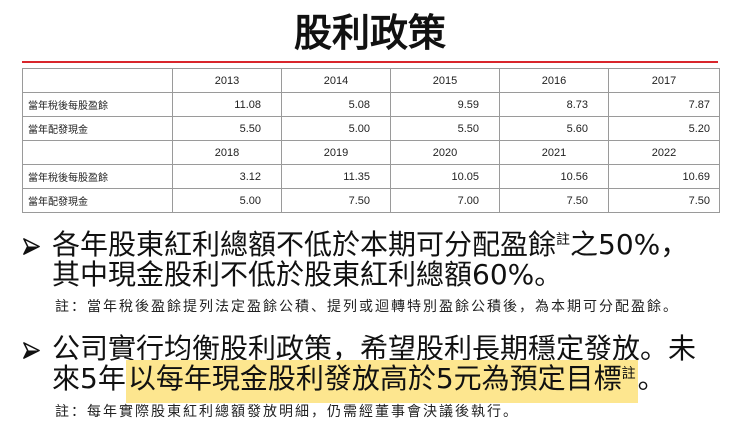 This screenshot has height=430, width=740. What do you see at coordinates (227, 176) in the screenshot?
I see `table-cell: 3.12` at bounding box center [227, 176].